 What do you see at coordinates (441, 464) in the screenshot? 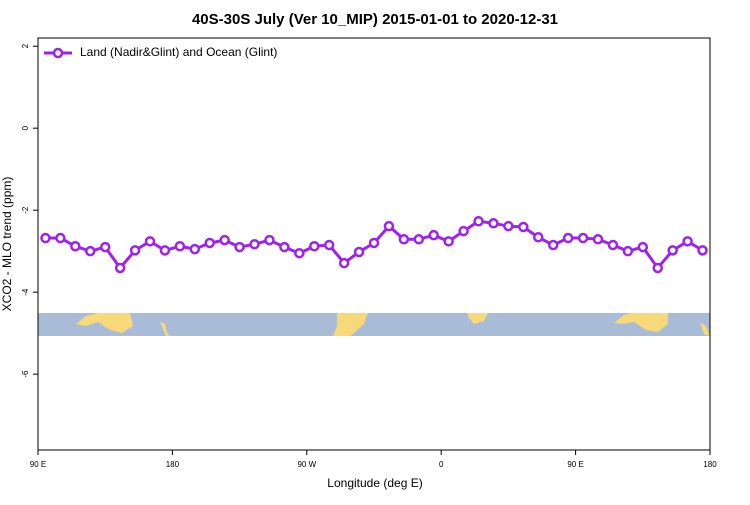
I see `x-tick-label: 0` at bounding box center [441, 464].